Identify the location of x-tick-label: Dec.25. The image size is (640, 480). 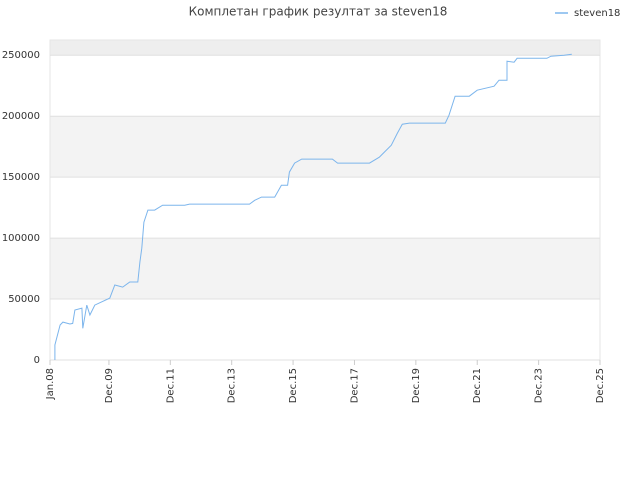
(600, 385).